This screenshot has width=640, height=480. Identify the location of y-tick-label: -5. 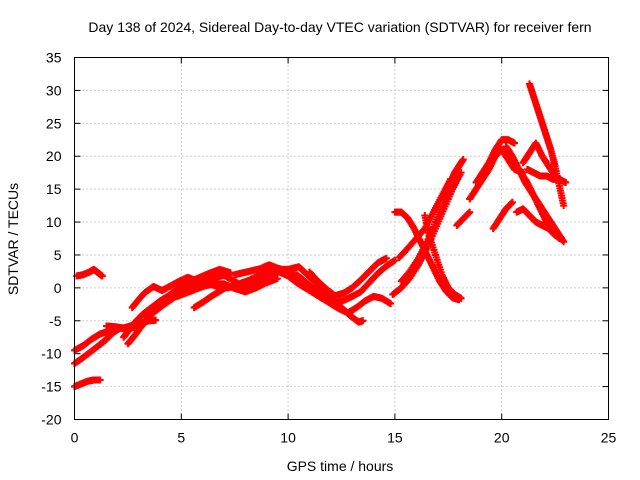
(55, 321).